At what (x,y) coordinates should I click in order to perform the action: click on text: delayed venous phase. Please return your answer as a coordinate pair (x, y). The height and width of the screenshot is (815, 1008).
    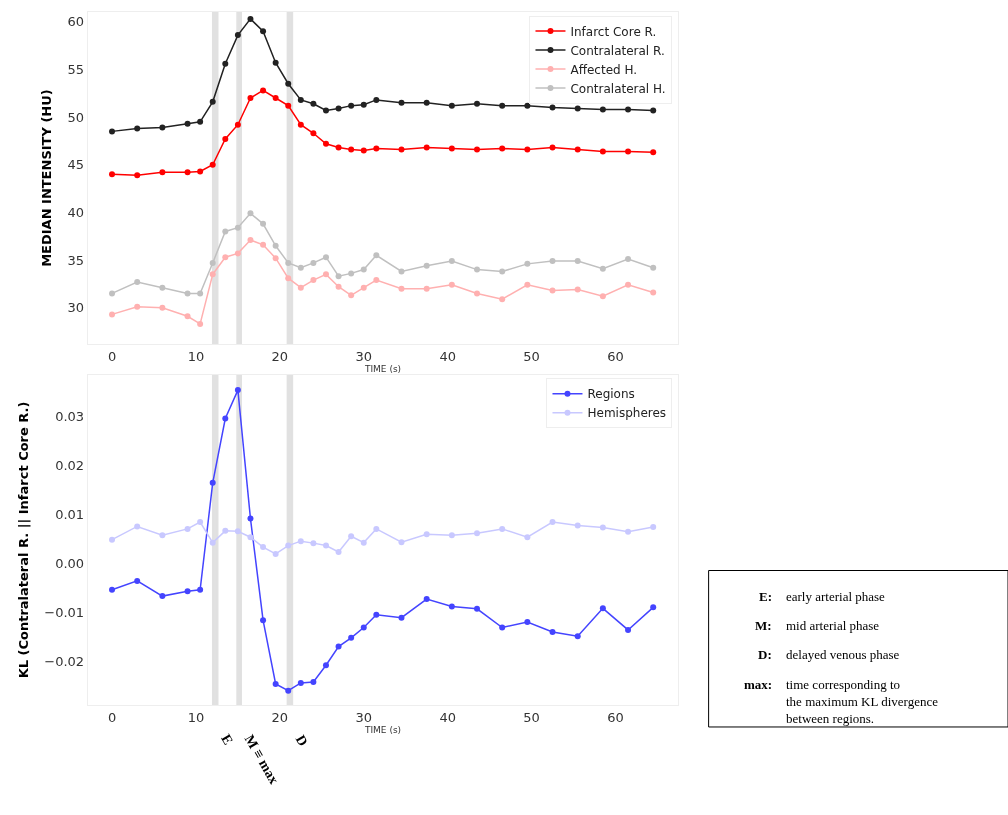
    Looking at the image, I should click on (843, 654).